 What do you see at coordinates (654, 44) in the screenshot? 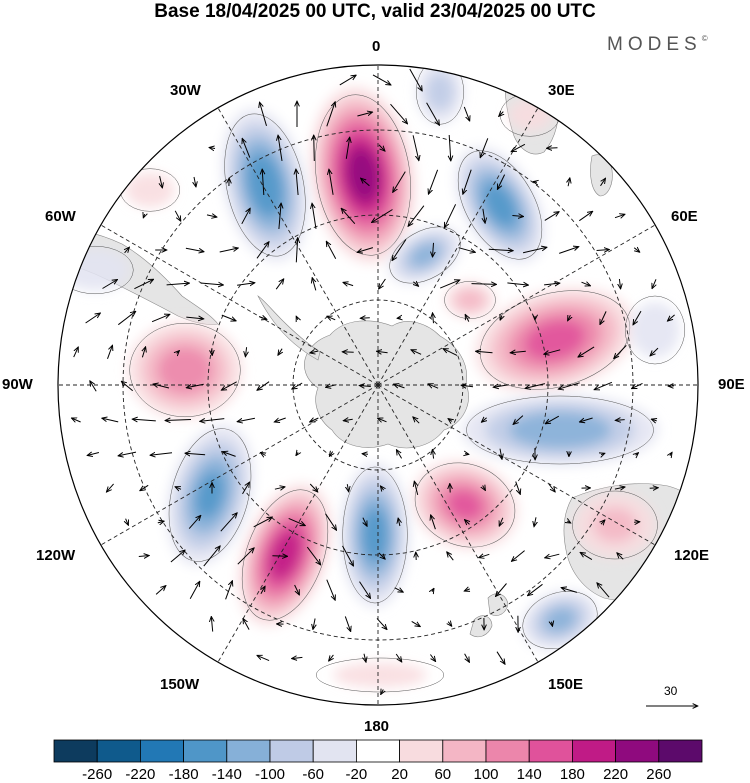
I see `brand-name: MODES` at bounding box center [654, 44].